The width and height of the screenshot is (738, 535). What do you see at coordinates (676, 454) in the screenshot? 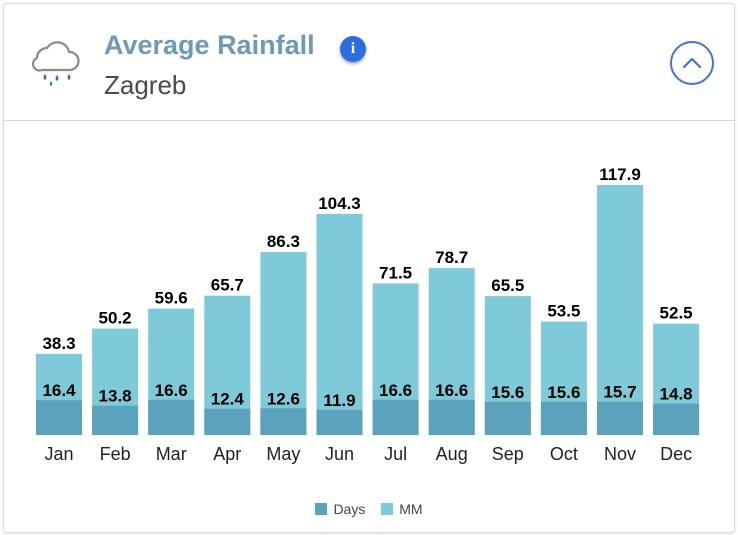
I see `x-tick-label: Dec` at bounding box center [676, 454].